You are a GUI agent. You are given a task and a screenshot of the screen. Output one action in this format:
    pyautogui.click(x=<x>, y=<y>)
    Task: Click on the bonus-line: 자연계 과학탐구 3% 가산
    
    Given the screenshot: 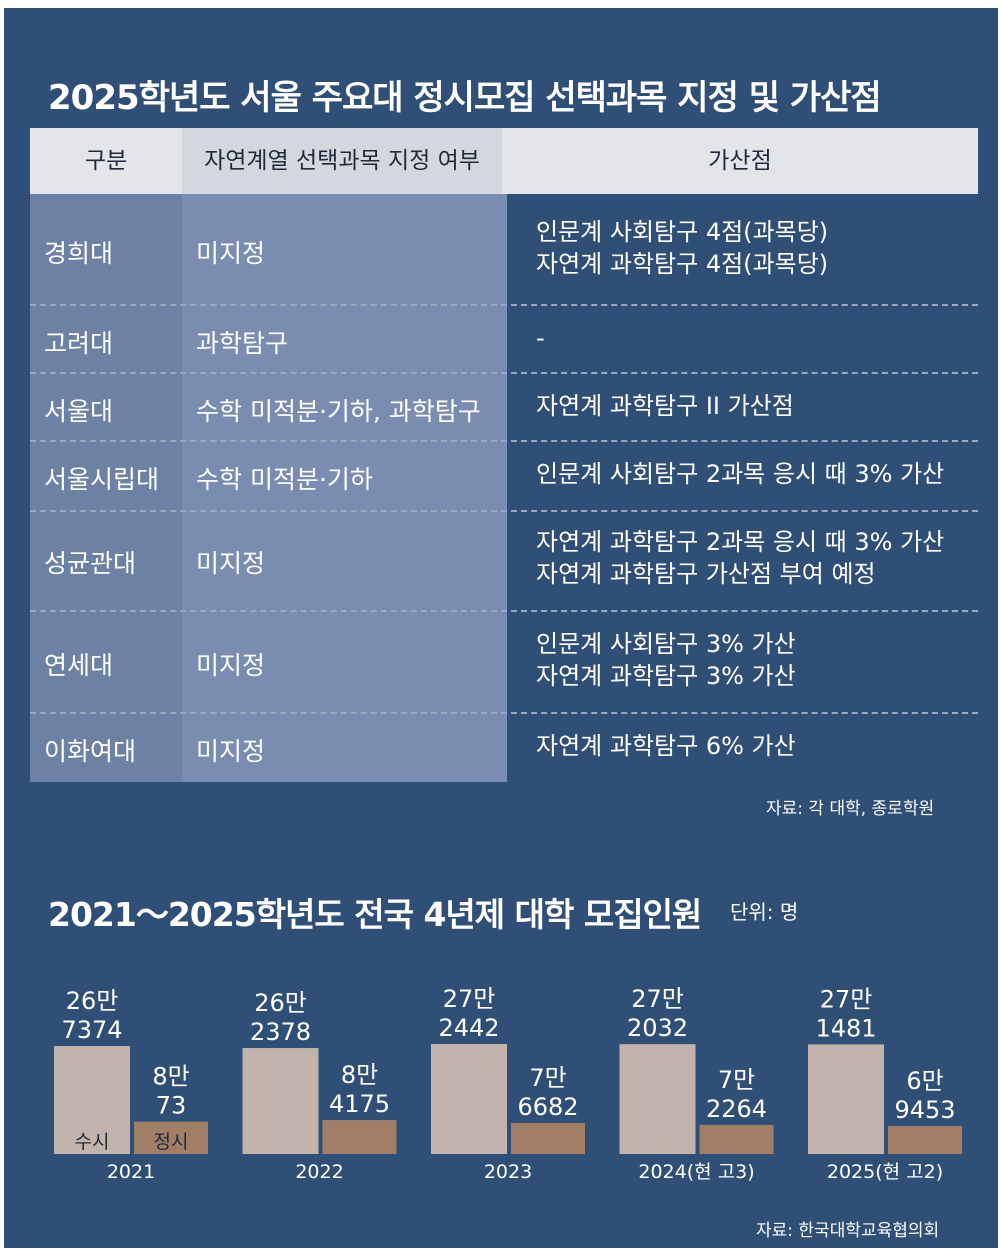 What is the action you would take?
    pyautogui.click(x=666, y=676)
    